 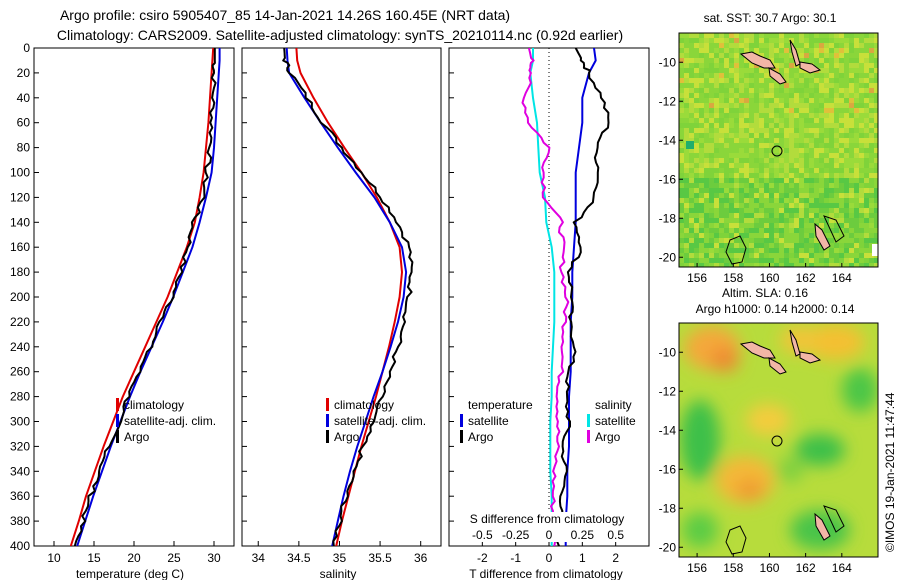 I want to click on x-tick-label: 34.5, so click(x=299, y=558).